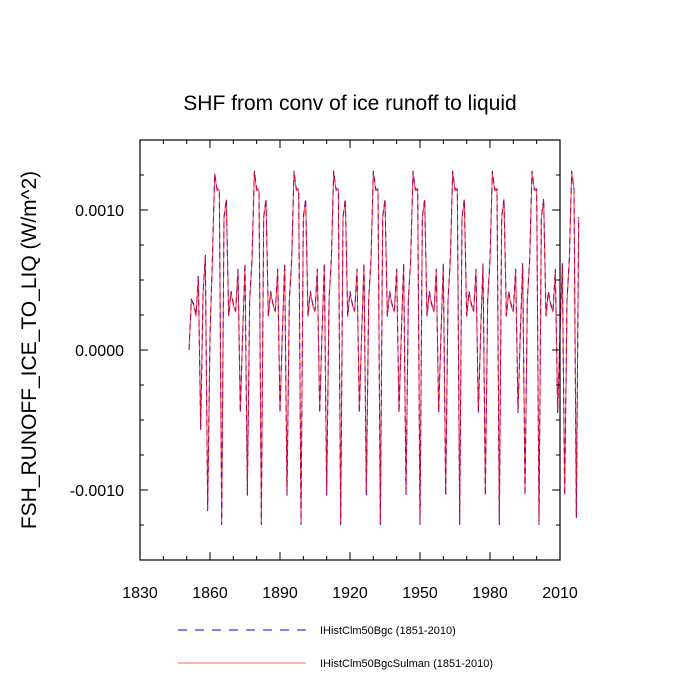 The height and width of the screenshot is (700, 700). I want to click on x-tick-label: 1860, so click(210, 593).